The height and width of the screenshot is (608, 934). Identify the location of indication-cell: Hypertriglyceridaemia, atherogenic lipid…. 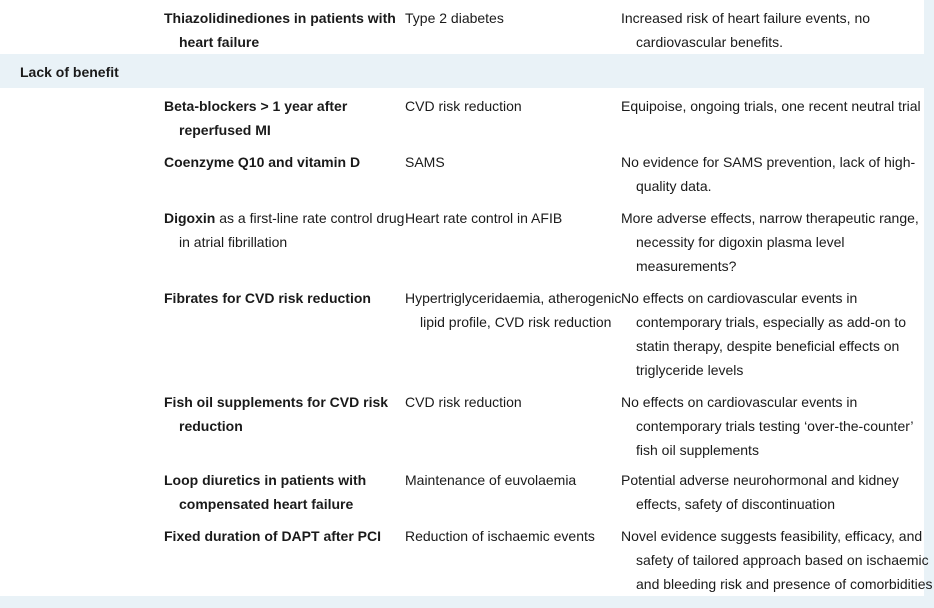
(513, 310).